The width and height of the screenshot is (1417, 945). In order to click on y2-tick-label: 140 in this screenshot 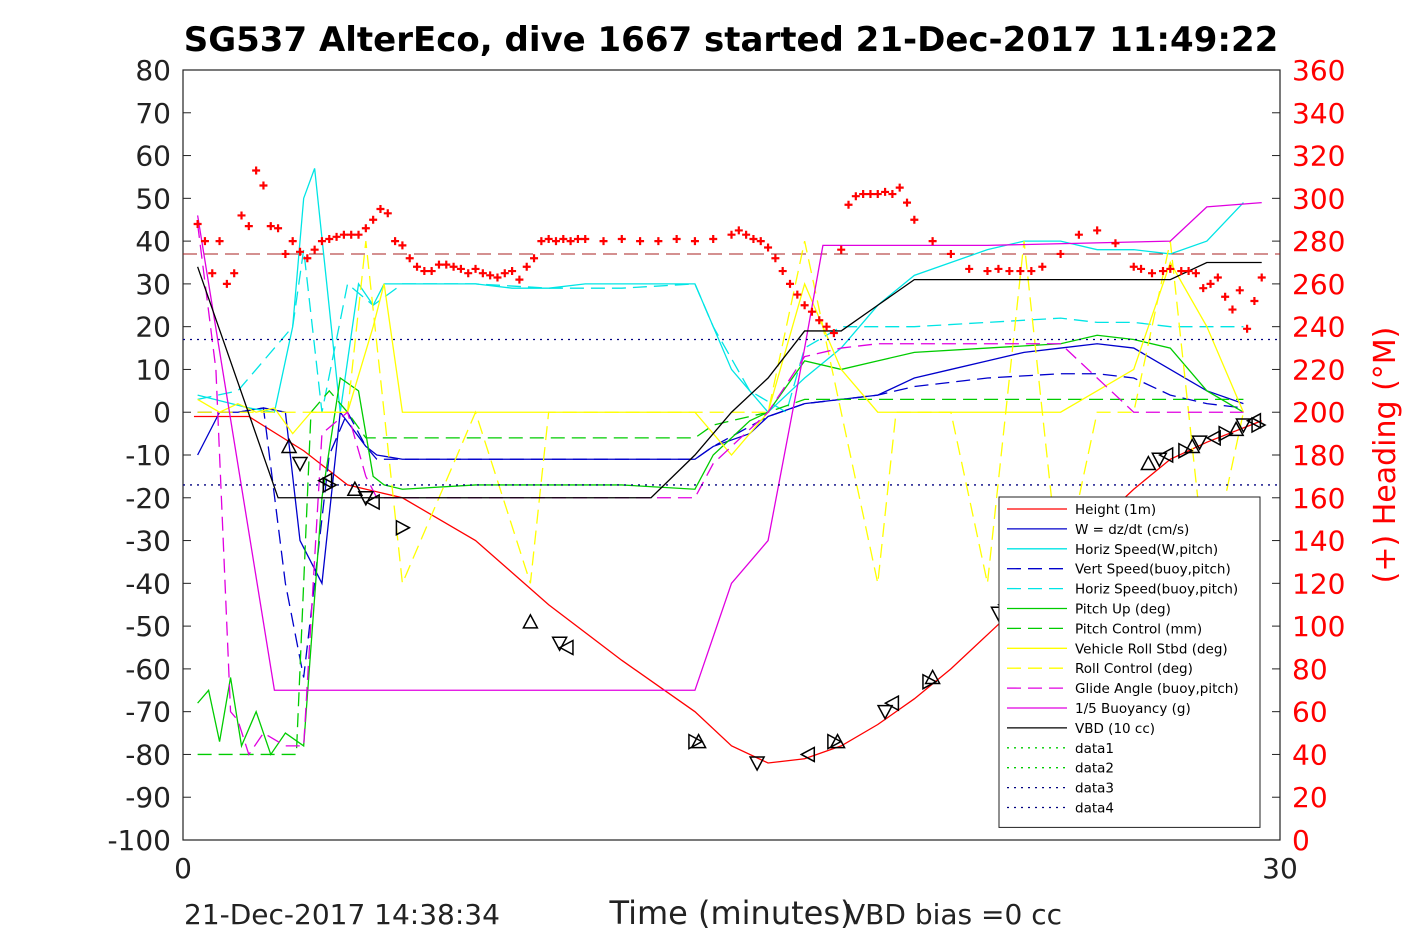, I will do `click(1318, 541)`.